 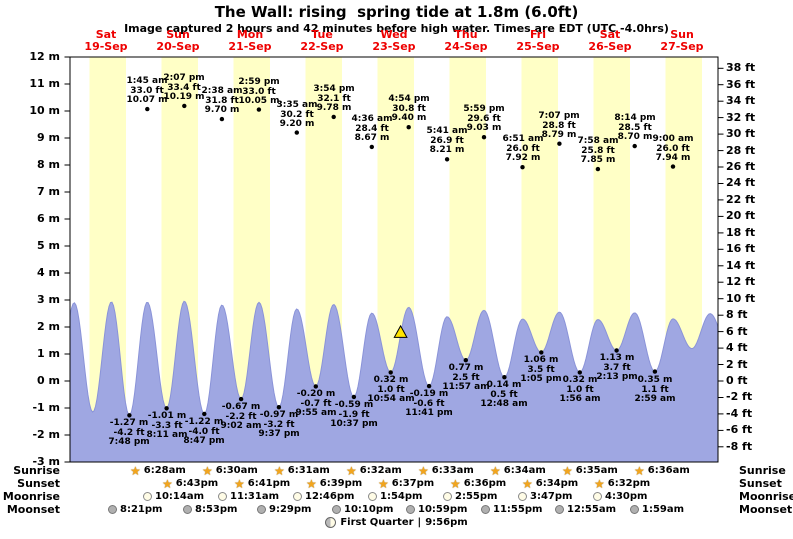 I want to click on moonrise-time: 1:54pm, so click(x=401, y=496).